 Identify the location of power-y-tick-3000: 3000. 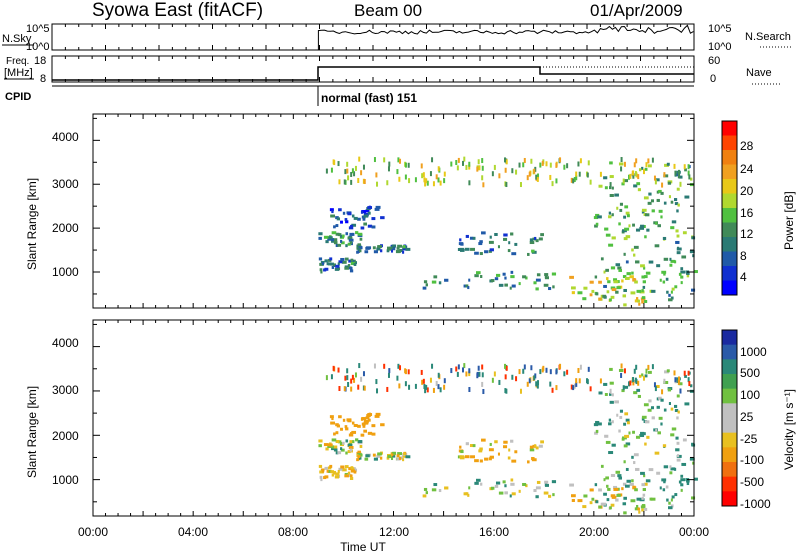
(65, 184).